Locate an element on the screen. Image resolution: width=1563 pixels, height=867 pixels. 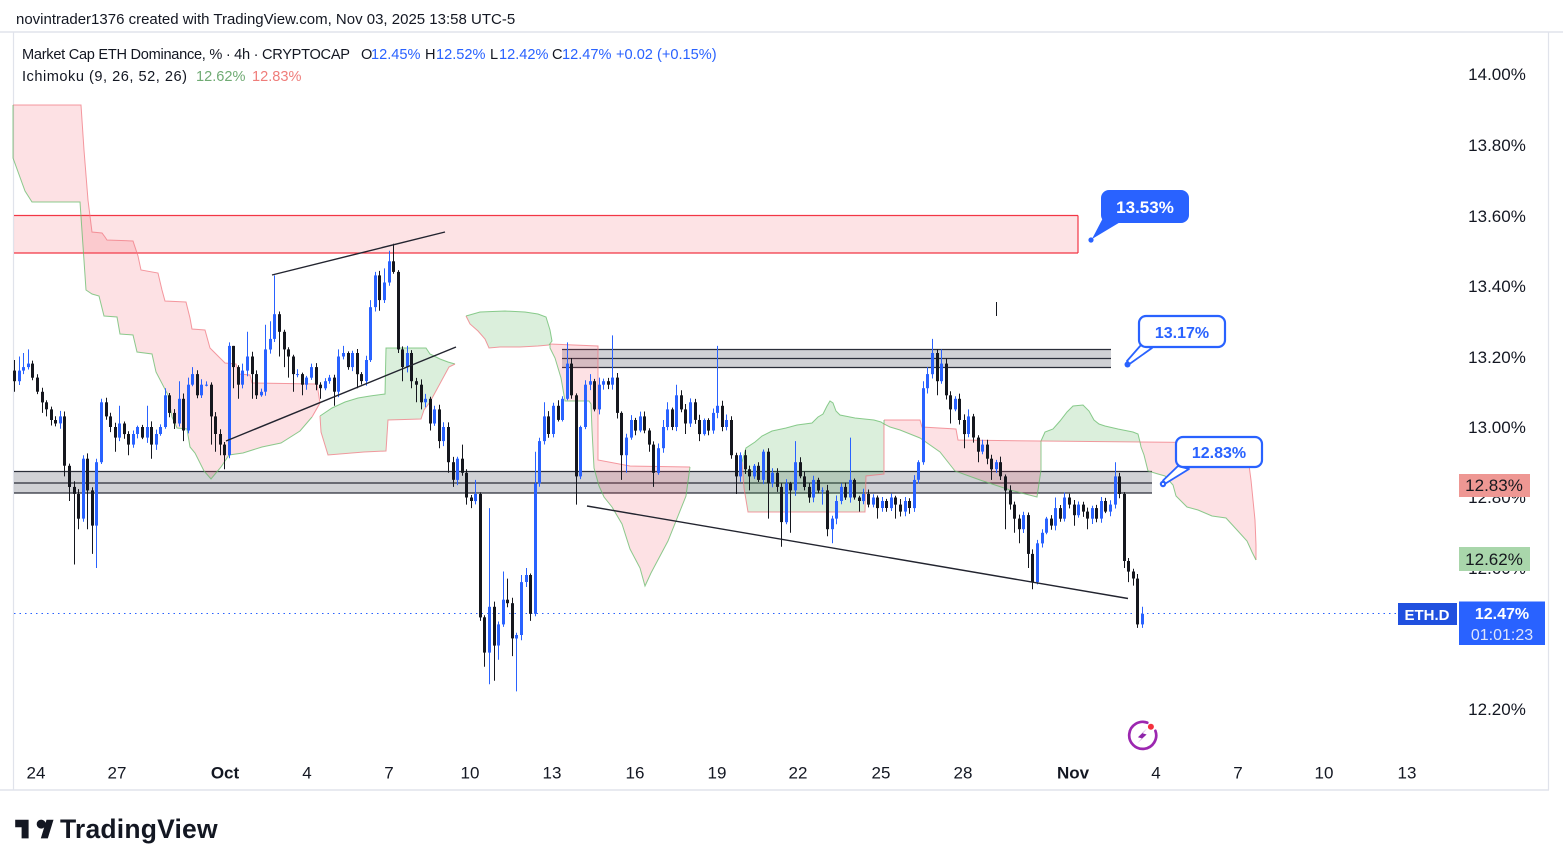
svg-text: 01:01:23 is located at coordinates (1502, 635).